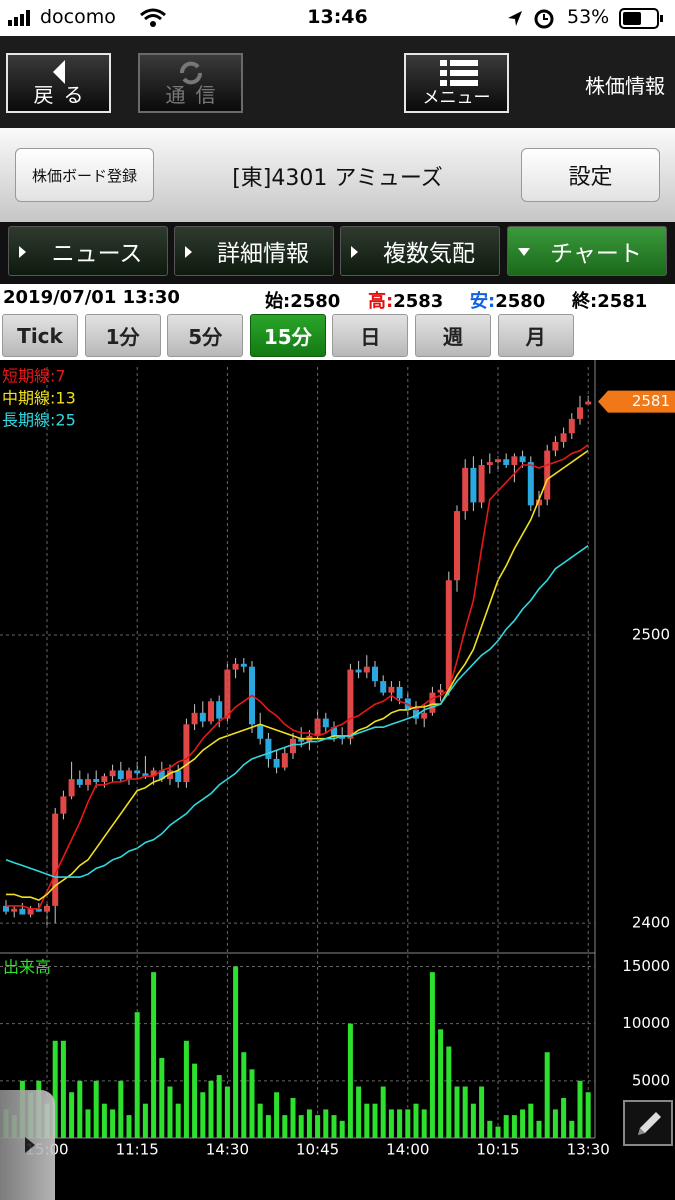 This screenshot has height=1200, width=675. I want to click on comm-label: 通信, so click(195, 95).